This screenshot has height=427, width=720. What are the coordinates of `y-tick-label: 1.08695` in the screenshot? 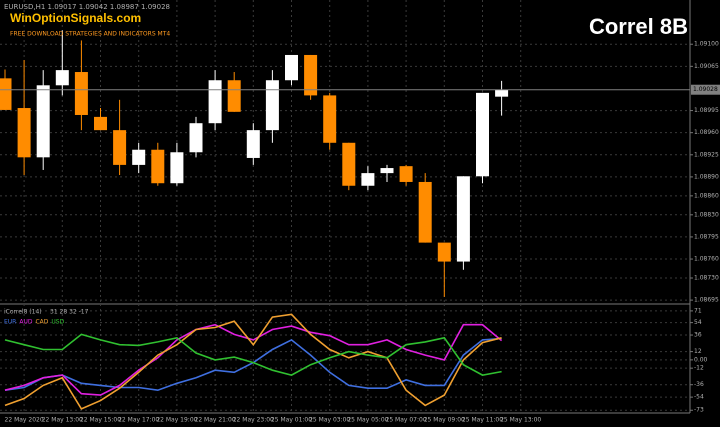 It's located at (706, 300).